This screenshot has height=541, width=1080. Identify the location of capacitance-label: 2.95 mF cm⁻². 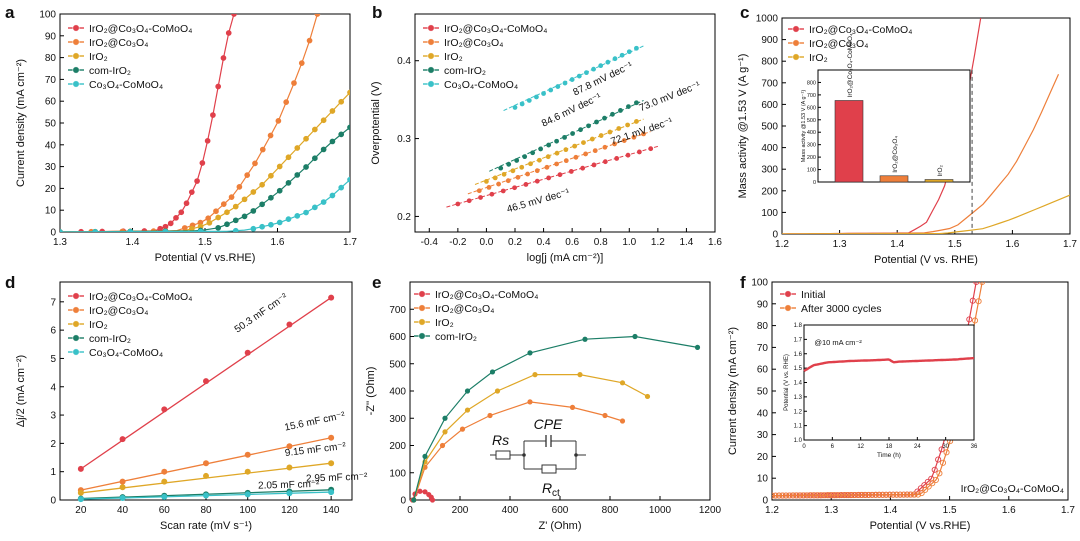
(337, 477).